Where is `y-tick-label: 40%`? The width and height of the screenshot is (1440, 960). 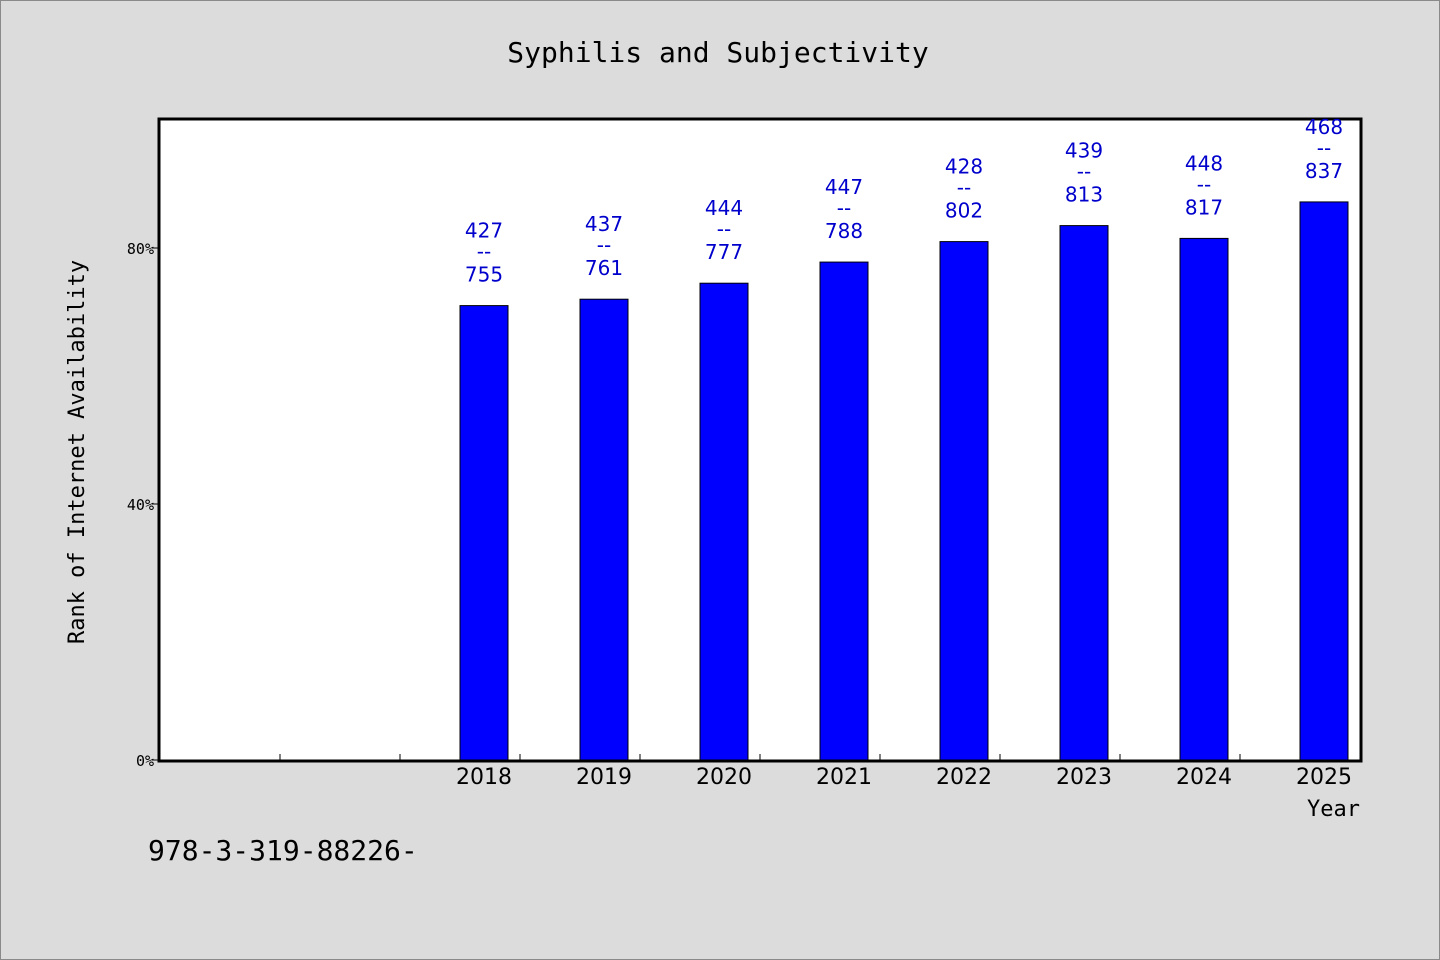 y-tick-label: 40% is located at coordinates (140, 505).